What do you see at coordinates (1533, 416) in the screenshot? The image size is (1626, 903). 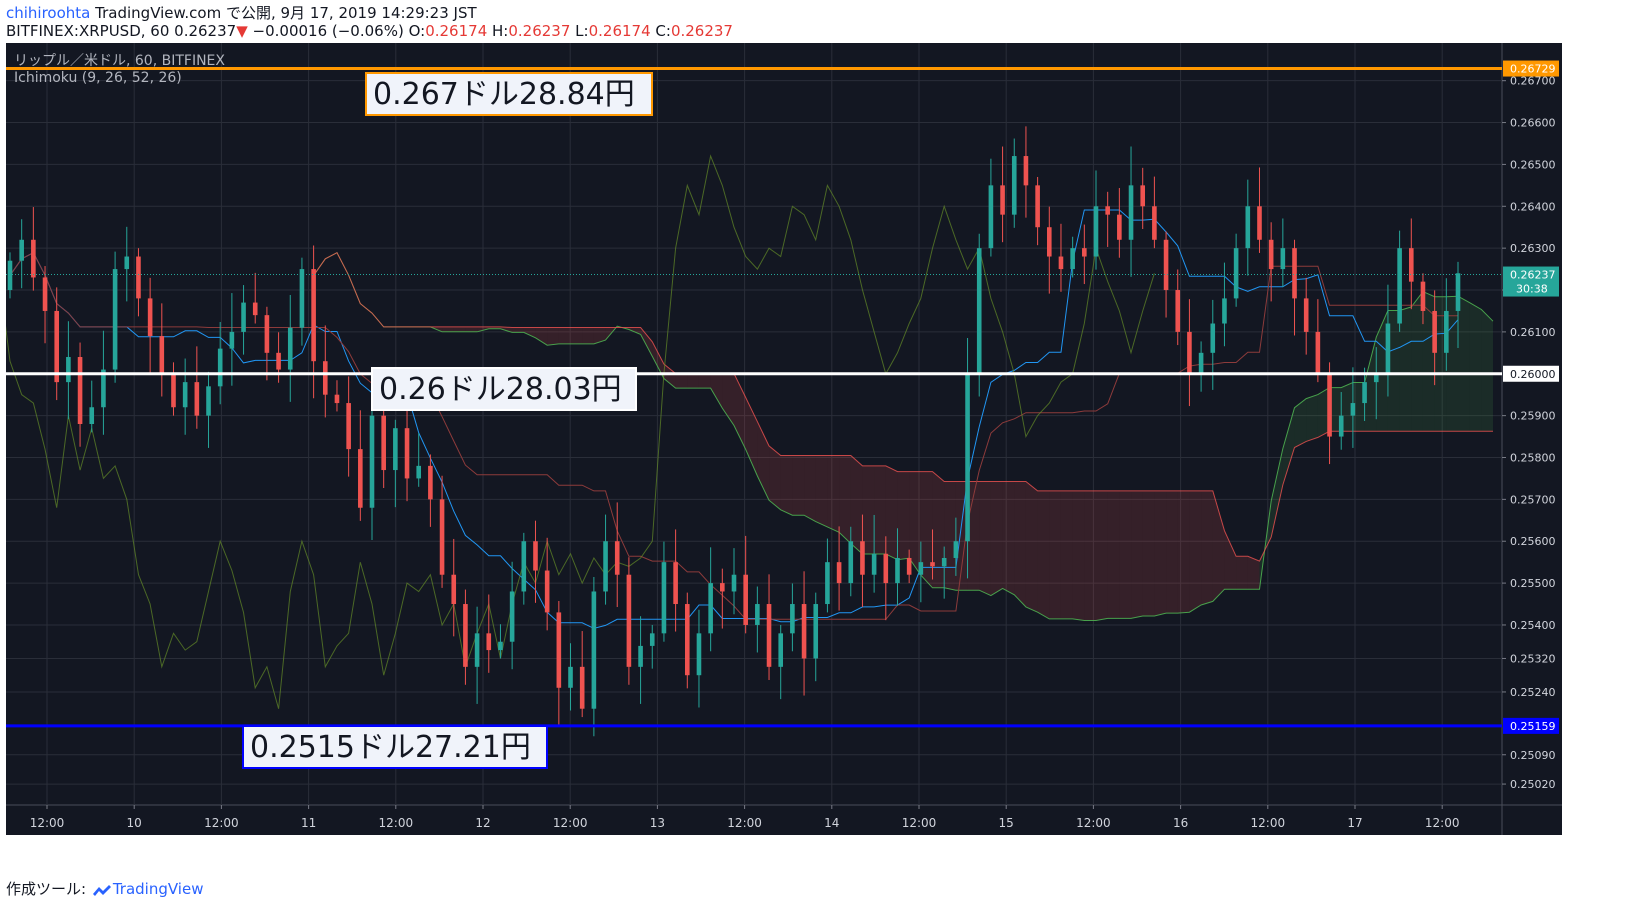 I see `price-tick-label: 0.25900` at bounding box center [1533, 416].